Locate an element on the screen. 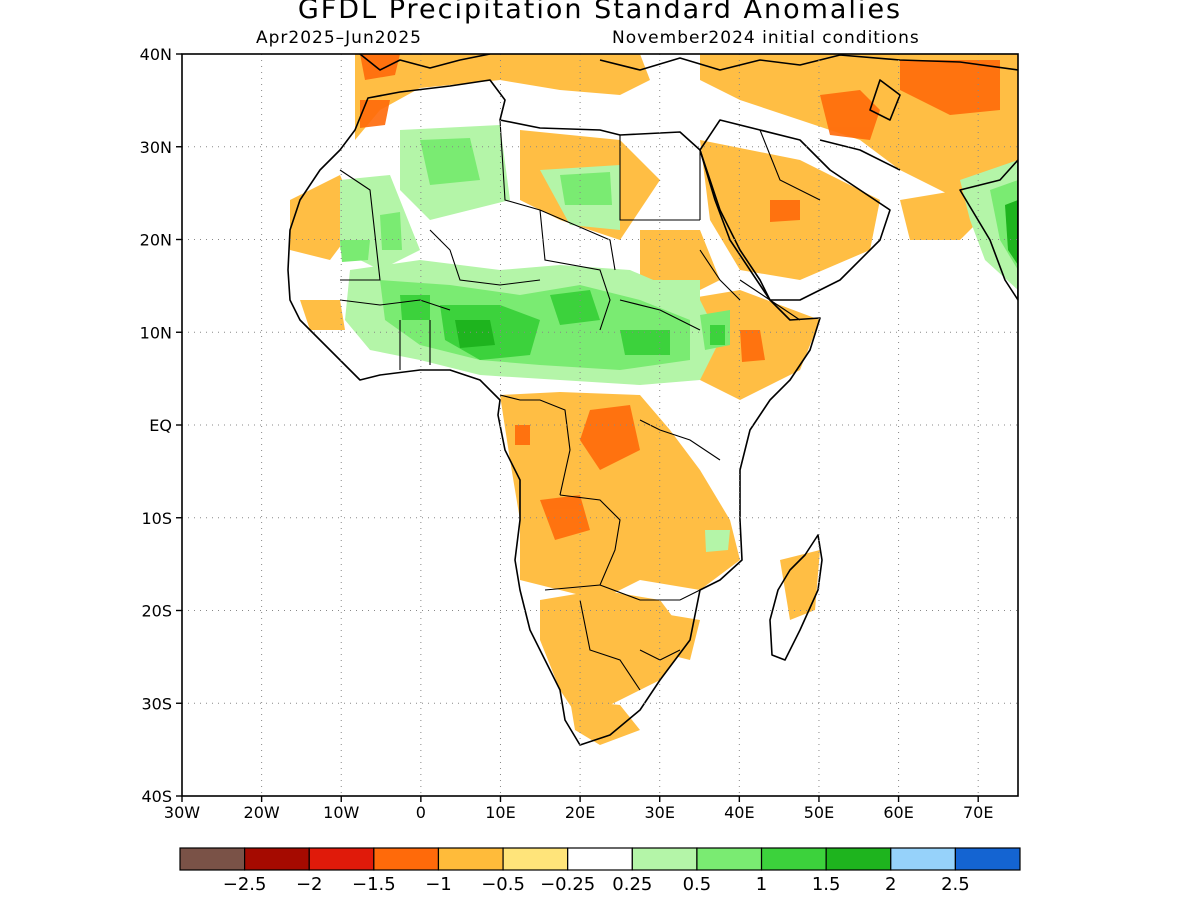 This screenshot has width=1200, height=900. lon-tick-label: 70E is located at coordinates (978, 812).